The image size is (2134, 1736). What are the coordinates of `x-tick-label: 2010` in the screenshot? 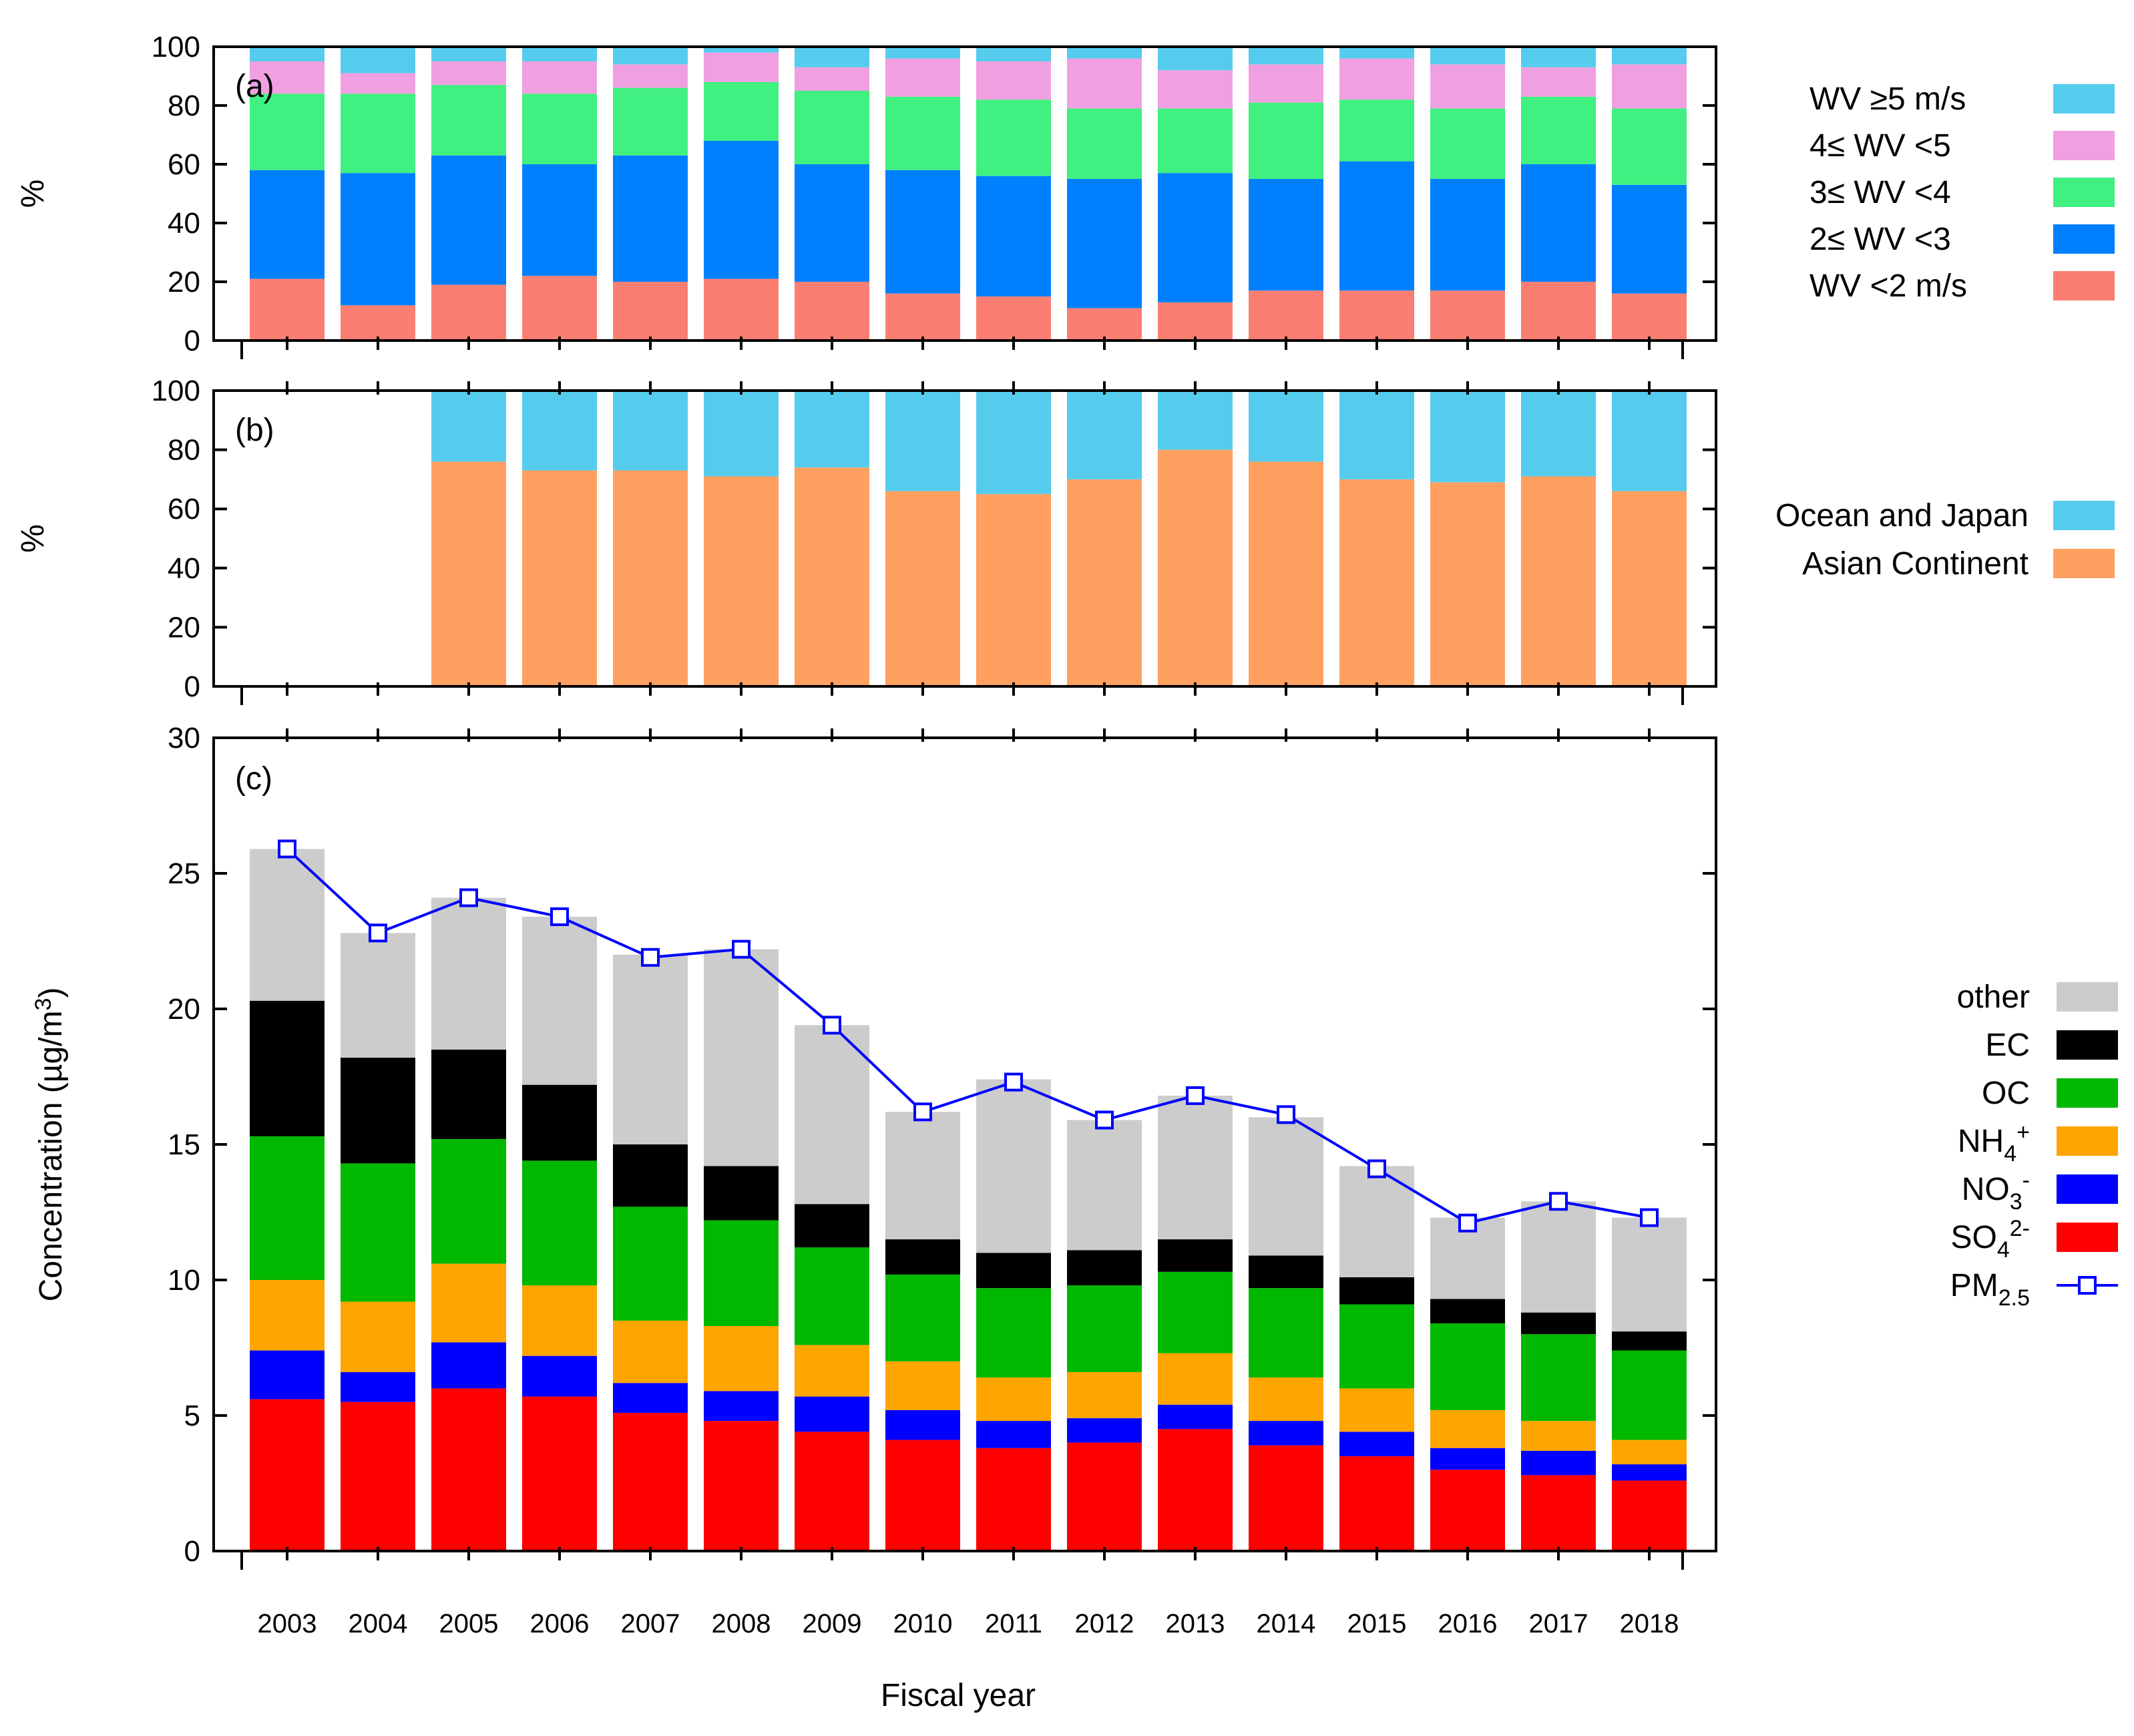 It's located at (923, 1624).